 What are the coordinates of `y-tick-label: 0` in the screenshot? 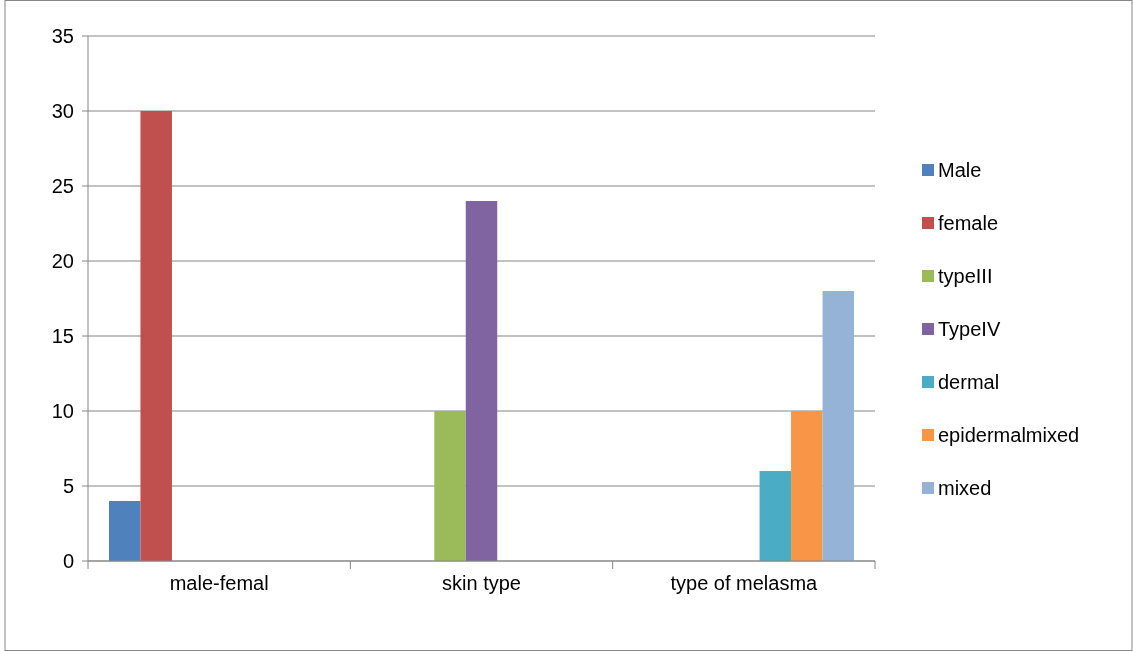 It's located at (68, 561).